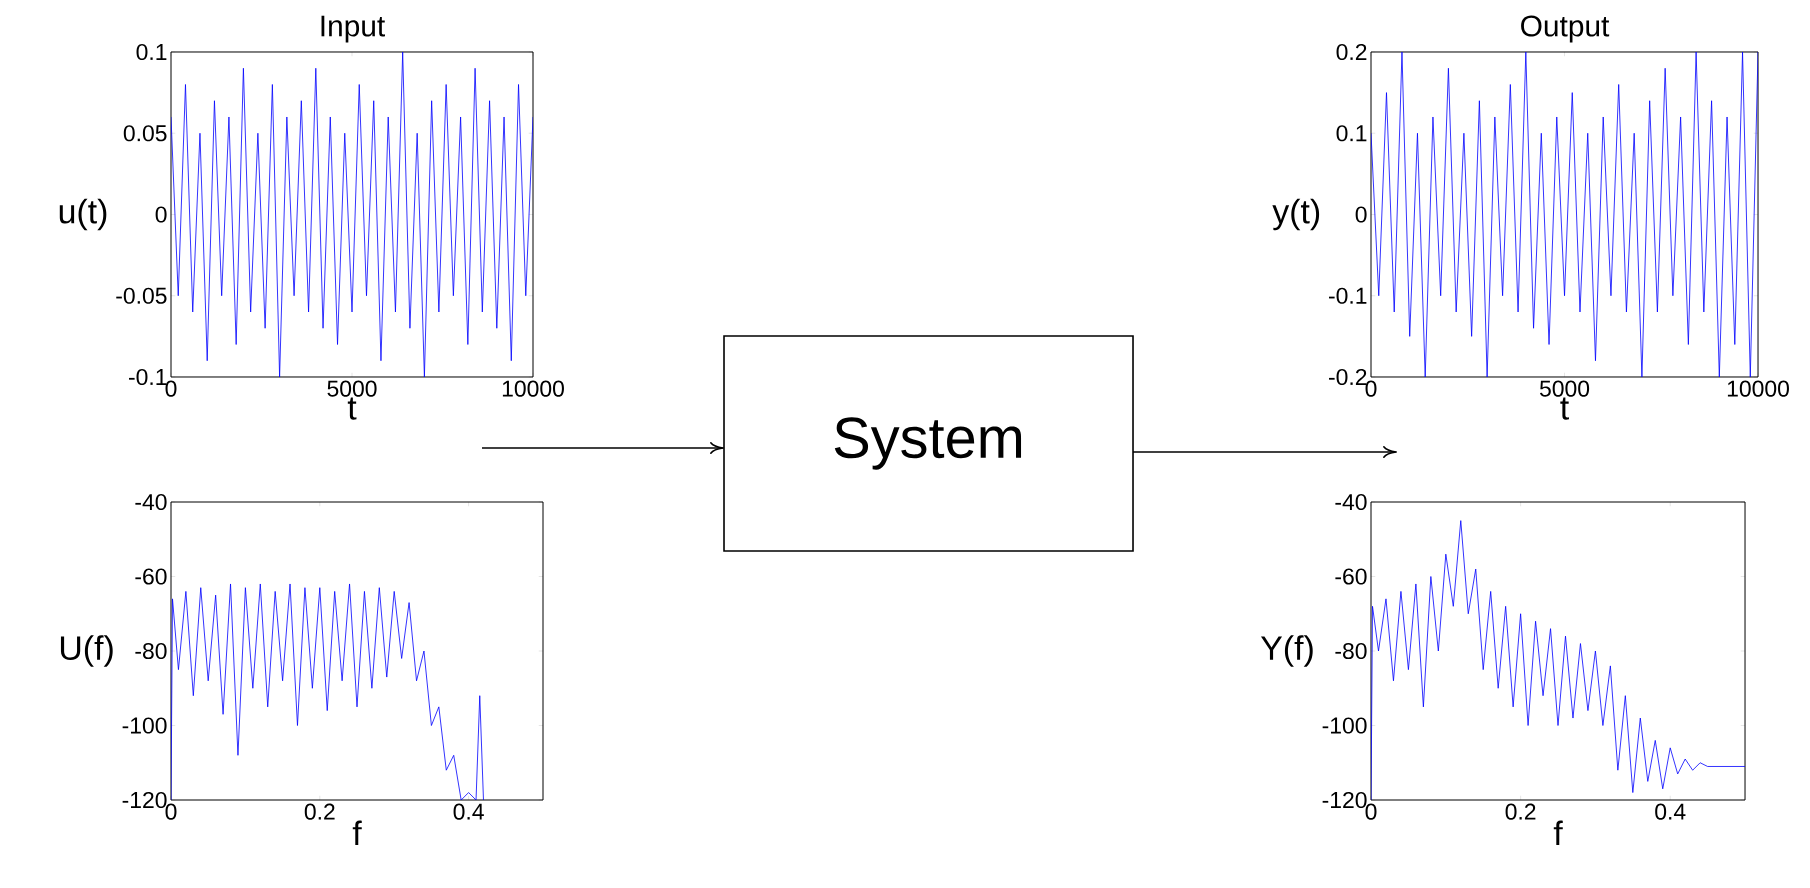 This screenshot has height=888, width=1810. Describe the element at coordinates (141, 295) in the screenshot. I see `y-tick-label: -0.05` at that location.